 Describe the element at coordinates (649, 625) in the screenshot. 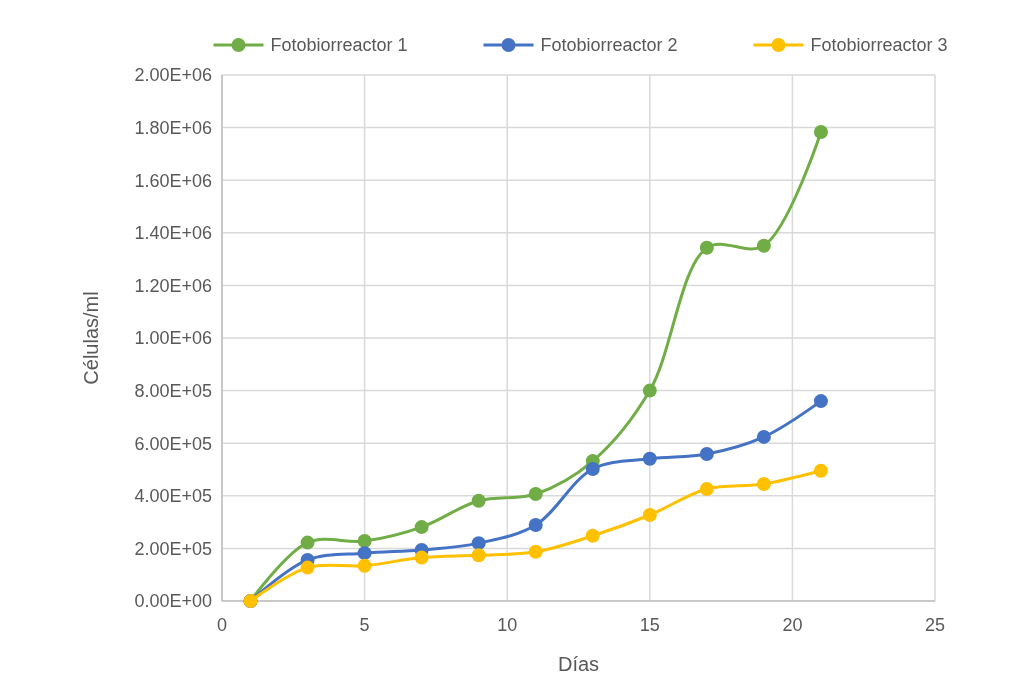

I see `x-tick-label: 15` at that location.